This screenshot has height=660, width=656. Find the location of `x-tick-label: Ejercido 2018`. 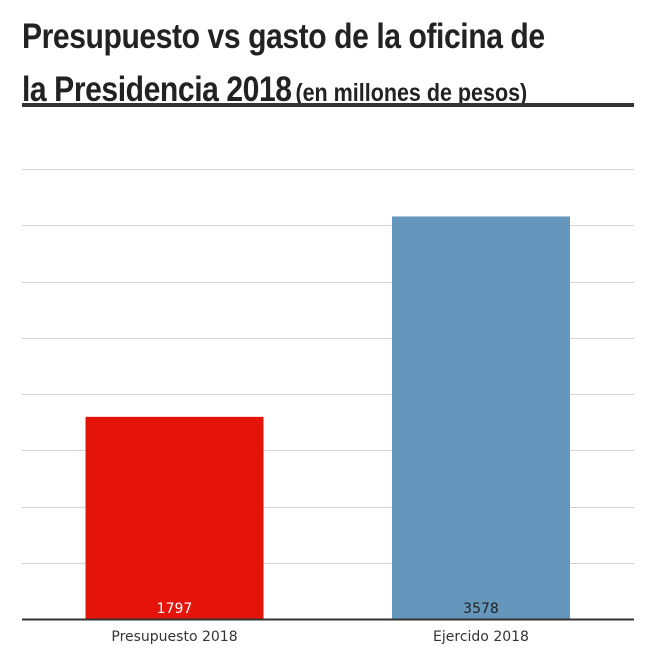

x-tick-label: Ejercido 2018 is located at coordinates (481, 637).